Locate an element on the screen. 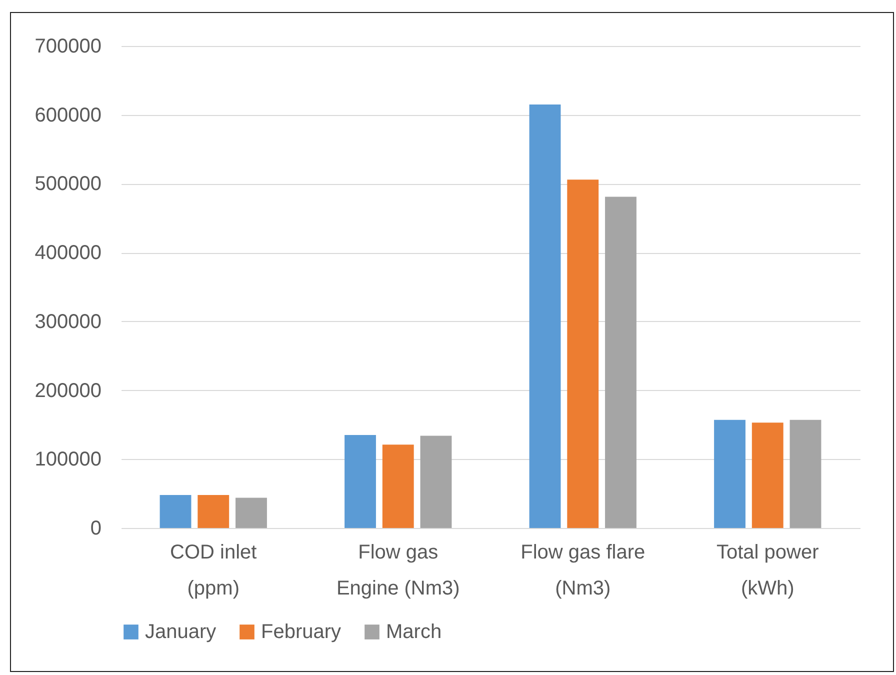 The height and width of the screenshot is (675, 896). y-tick-label: 100000 is located at coordinates (68, 459).